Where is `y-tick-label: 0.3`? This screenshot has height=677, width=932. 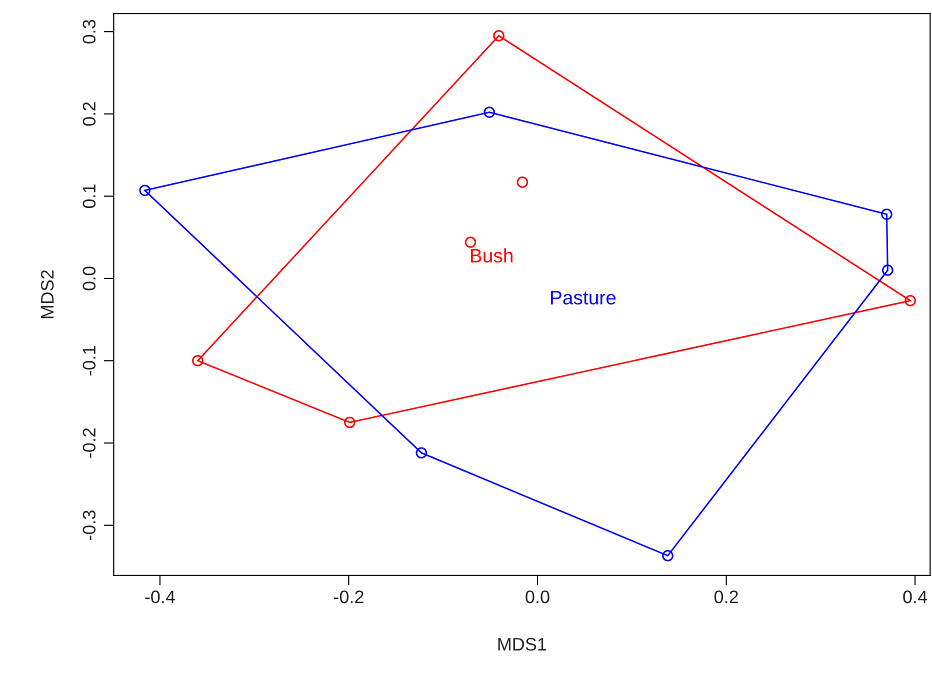
y-tick-label: 0.3 is located at coordinates (89, 32).